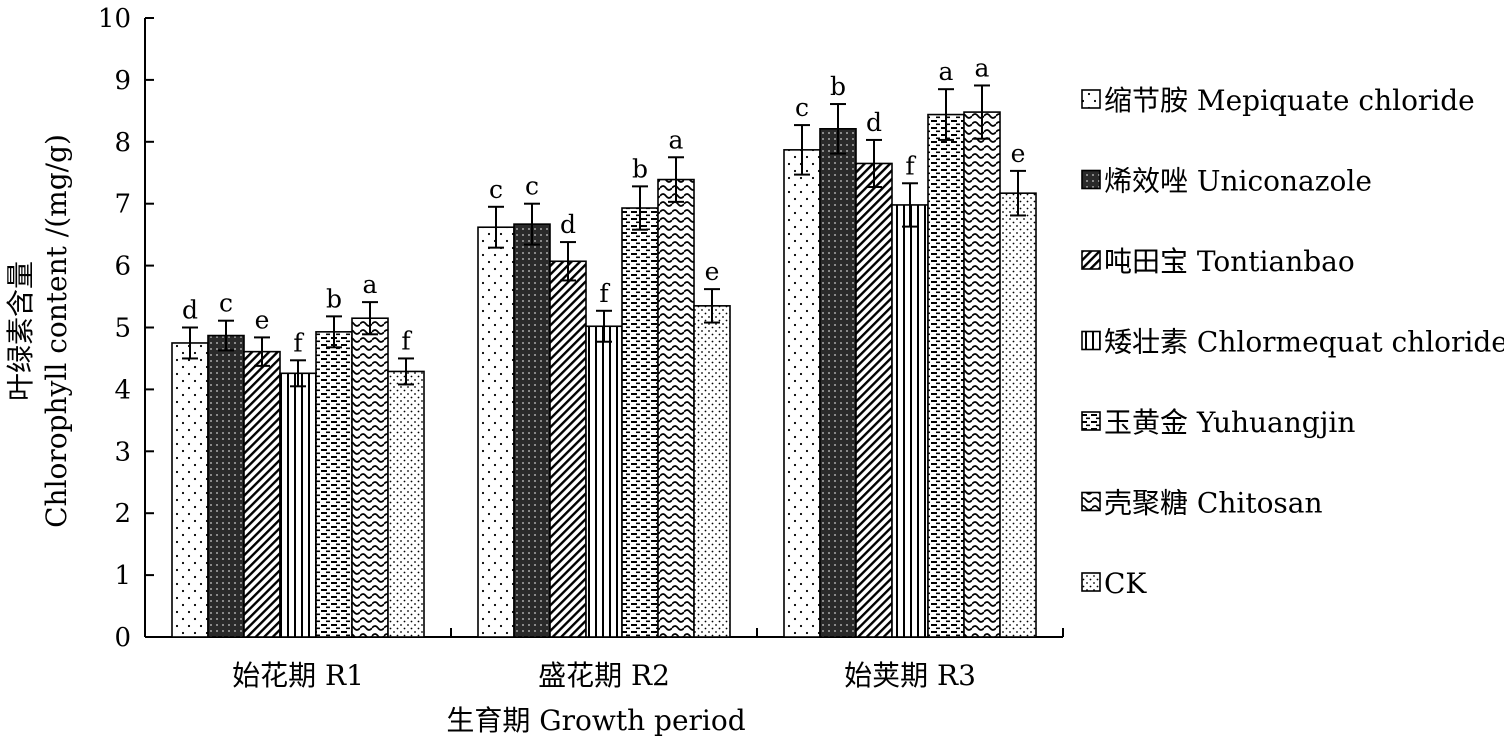  What do you see at coordinates (1229, 261) in the screenshot?
I see `legend-label: 吨田宝 Tontianbao` at bounding box center [1229, 261].